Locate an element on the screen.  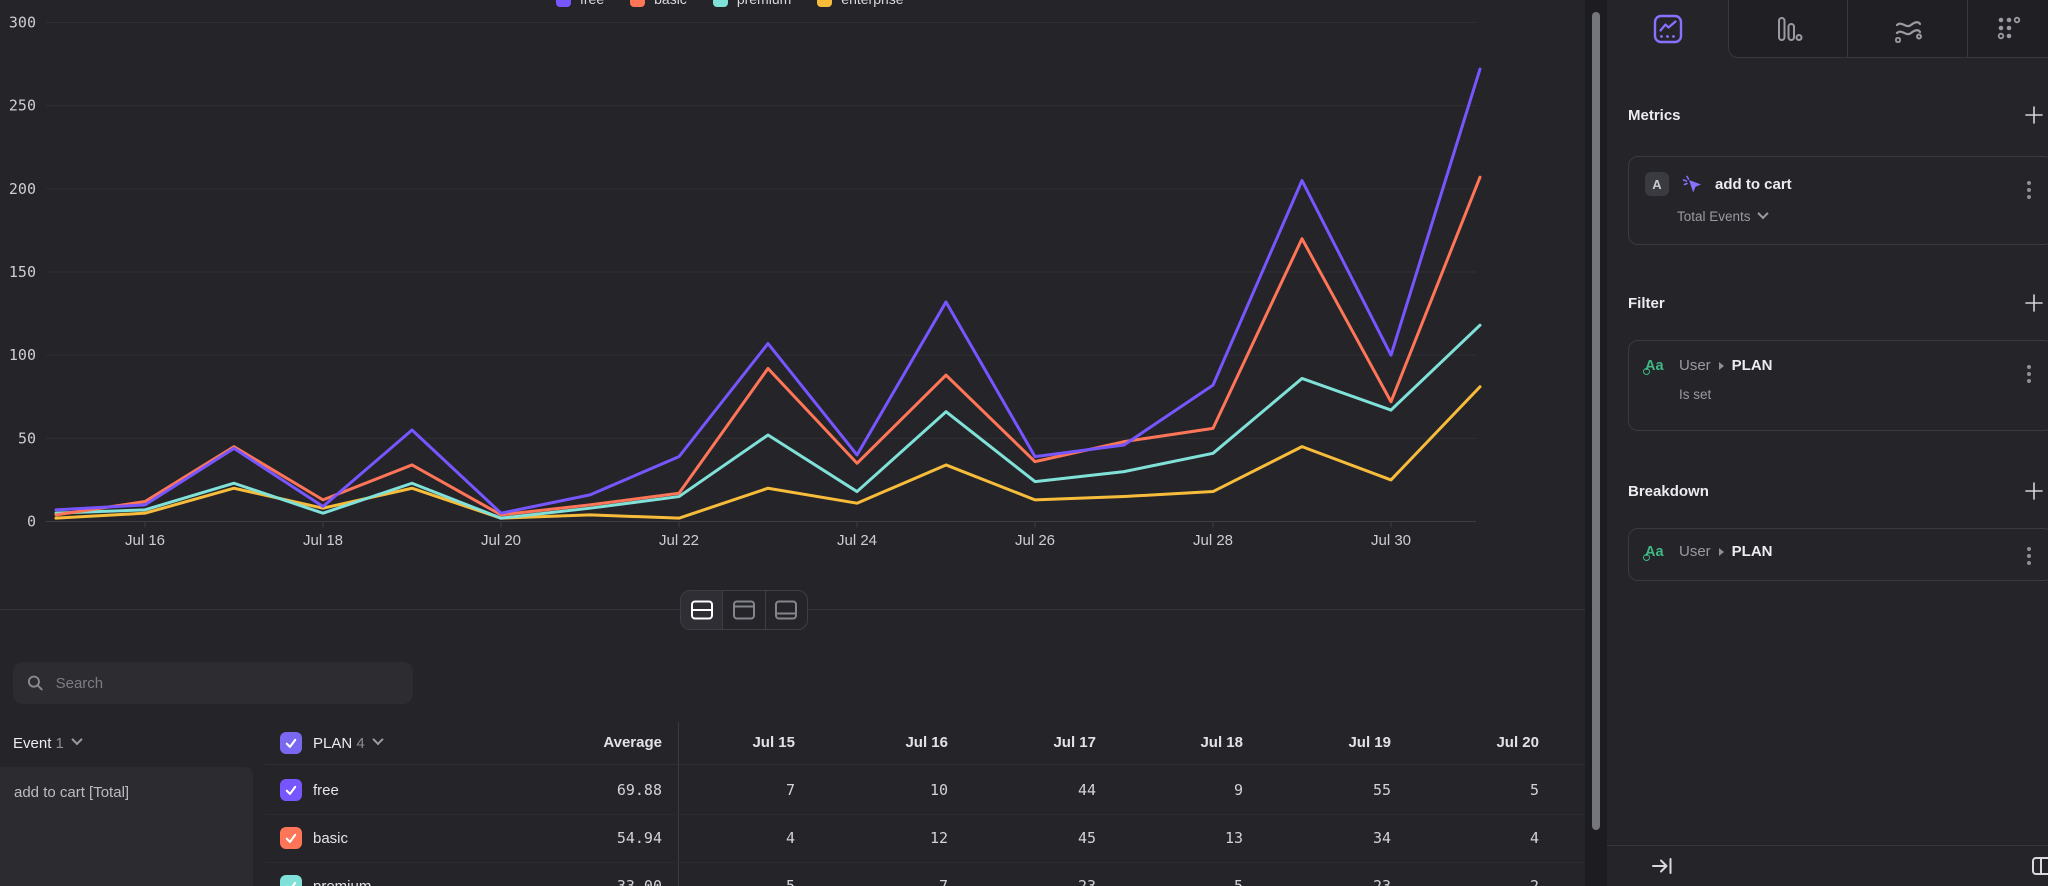
toggle-panel-button is located at coordinates (2039, 866).